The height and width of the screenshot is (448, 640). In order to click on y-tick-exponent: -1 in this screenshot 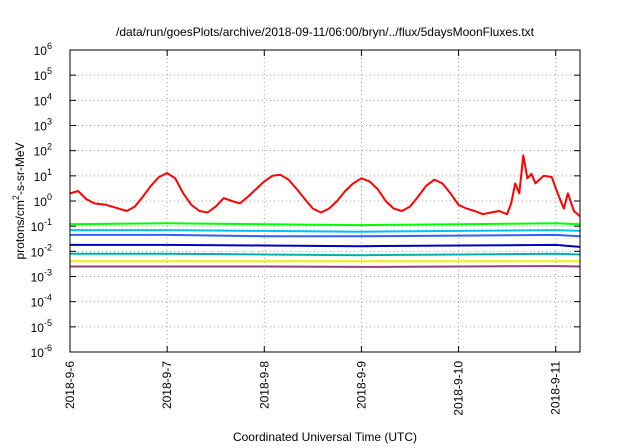, I will do `click(48, 222)`.